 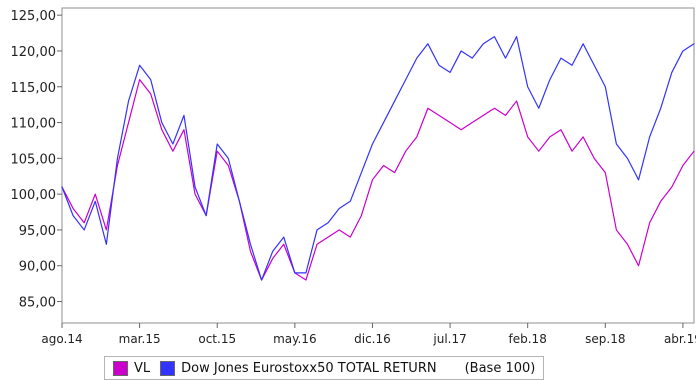 What do you see at coordinates (34, 52) in the screenshot?
I see `y-tick-label: 120,00` at bounding box center [34, 52].